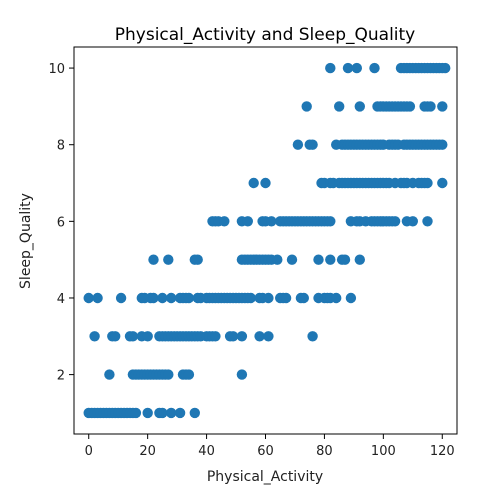 The height and width of the screenshot is (490, 480). I want to click on y-tick-label: 6, so click(61, 222).